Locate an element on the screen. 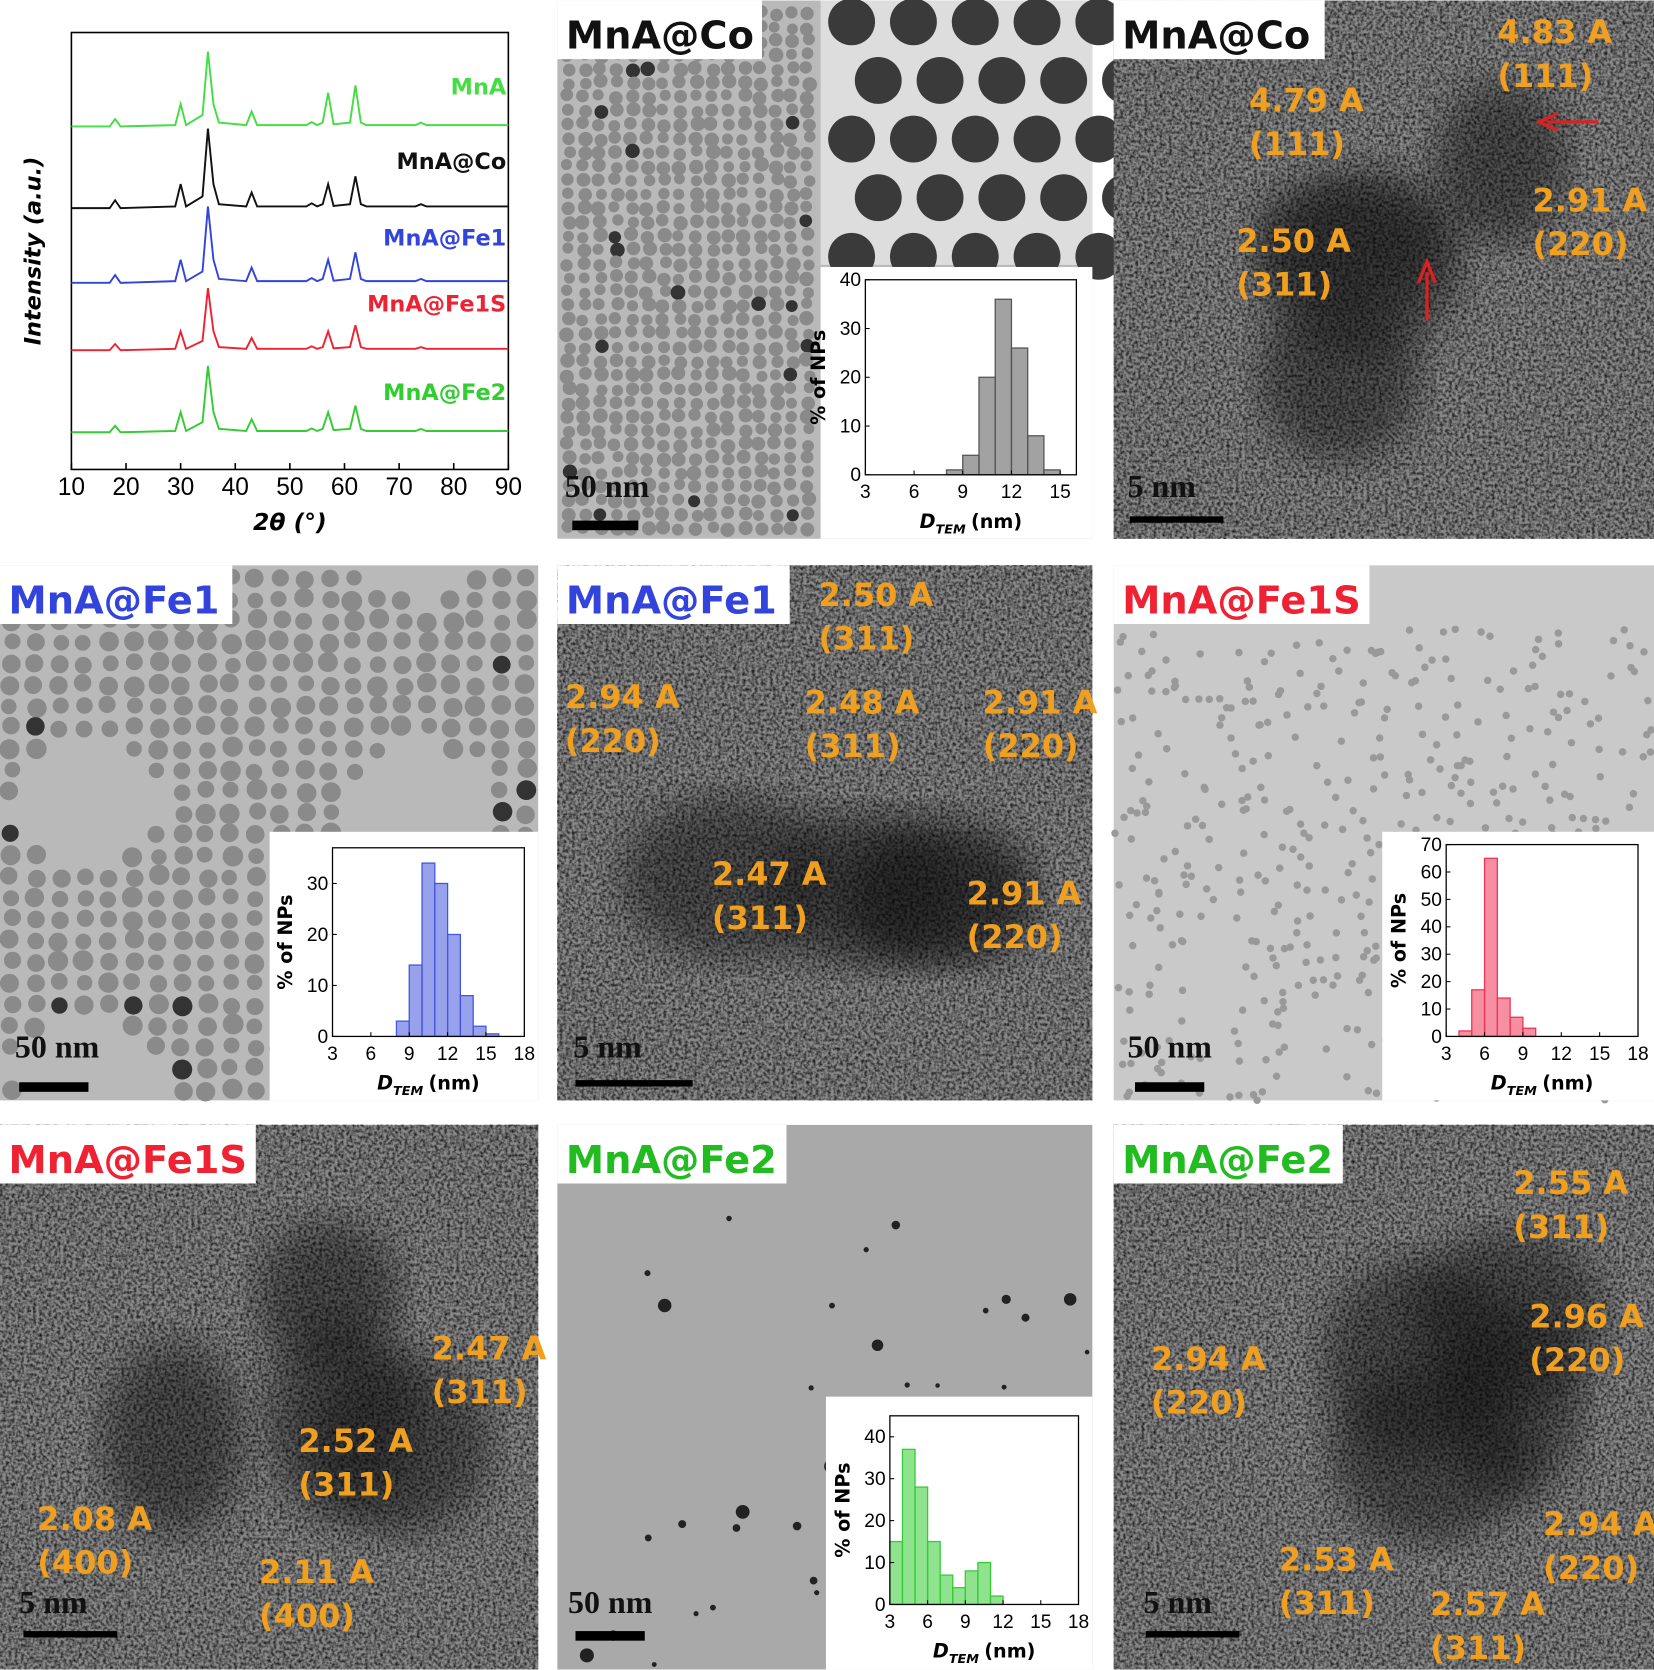  x-tick-label: 3 is located at coordinates (332, 1054).